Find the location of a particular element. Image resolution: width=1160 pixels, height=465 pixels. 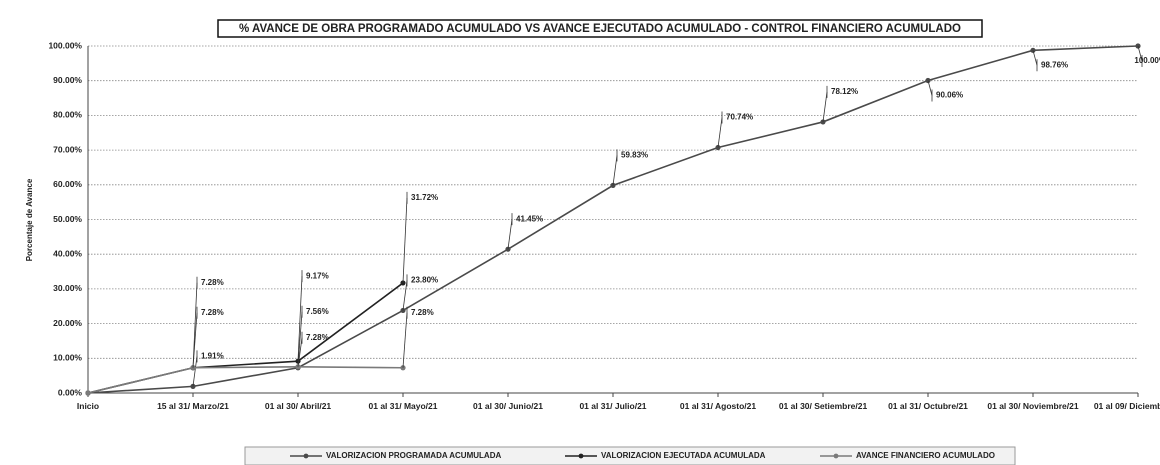

y-tick-label: 50.00% is located at coordinates (67, 219).